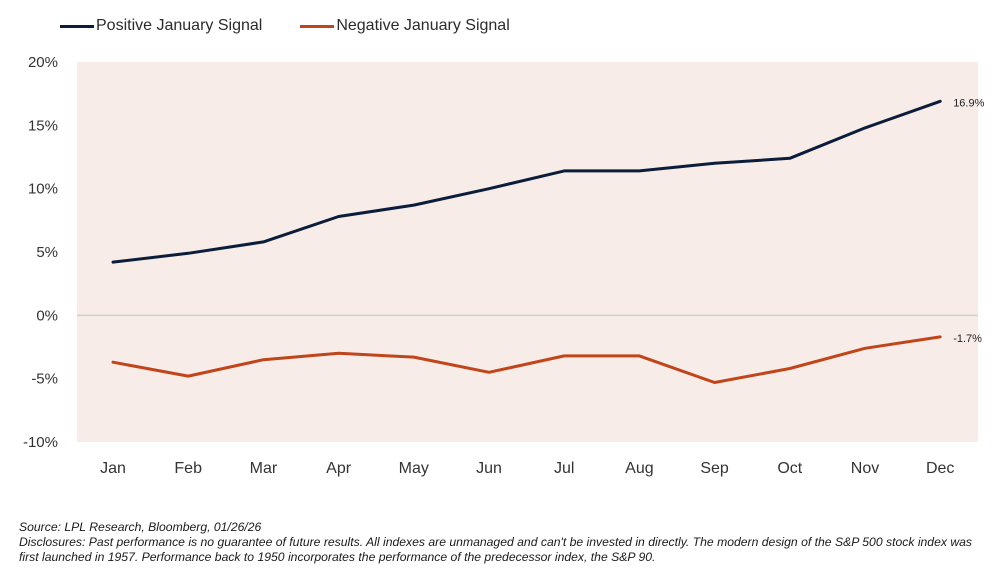  Describe the element at coordinates (44, 379) in the screenshot. I see `y-tick-label: -5%` at that location.